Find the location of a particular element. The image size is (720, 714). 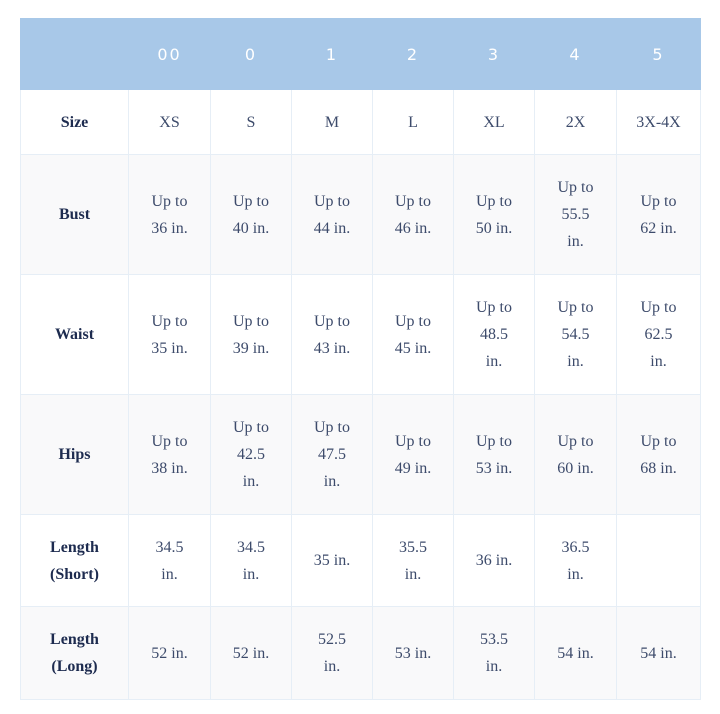

cell-value: Up to 42.5 in. is located at coordinates (251, 454).